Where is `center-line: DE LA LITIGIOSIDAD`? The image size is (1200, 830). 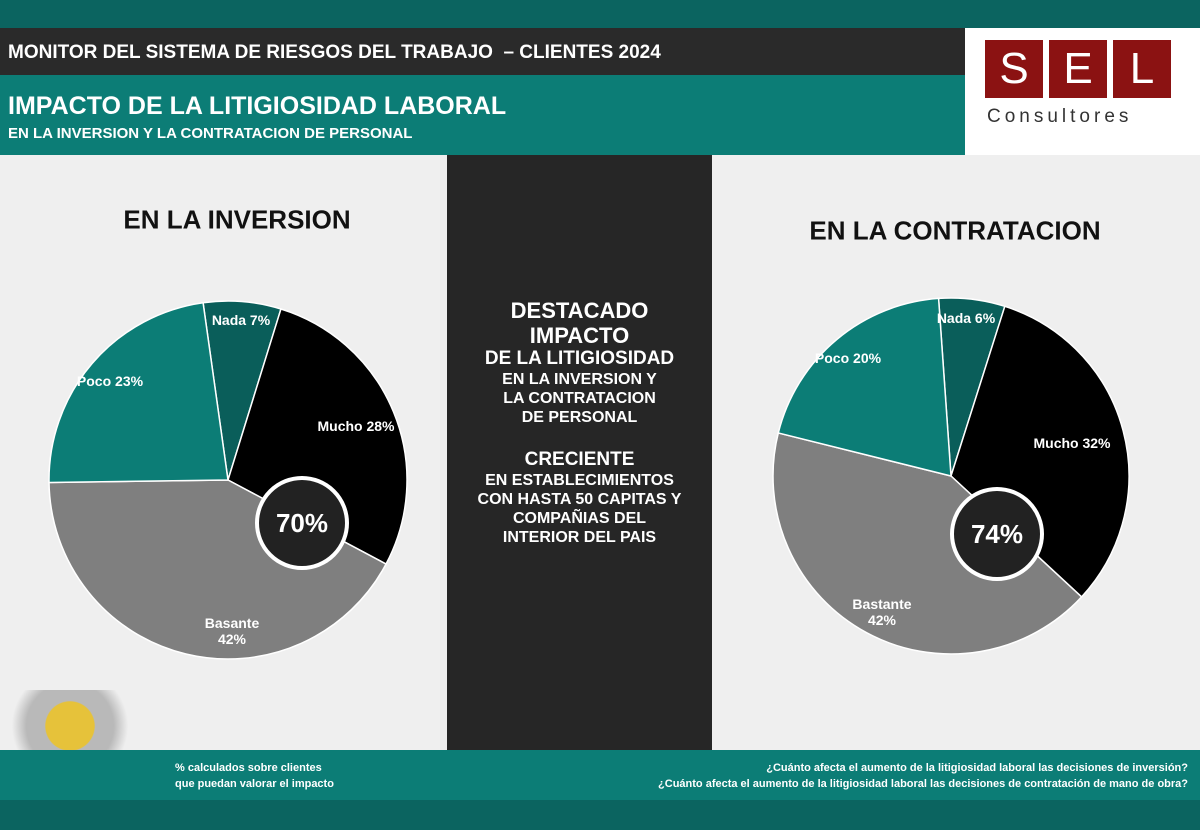 center-line: DE LA LITIGIOSIDAD is located at coordinates (579, 358).